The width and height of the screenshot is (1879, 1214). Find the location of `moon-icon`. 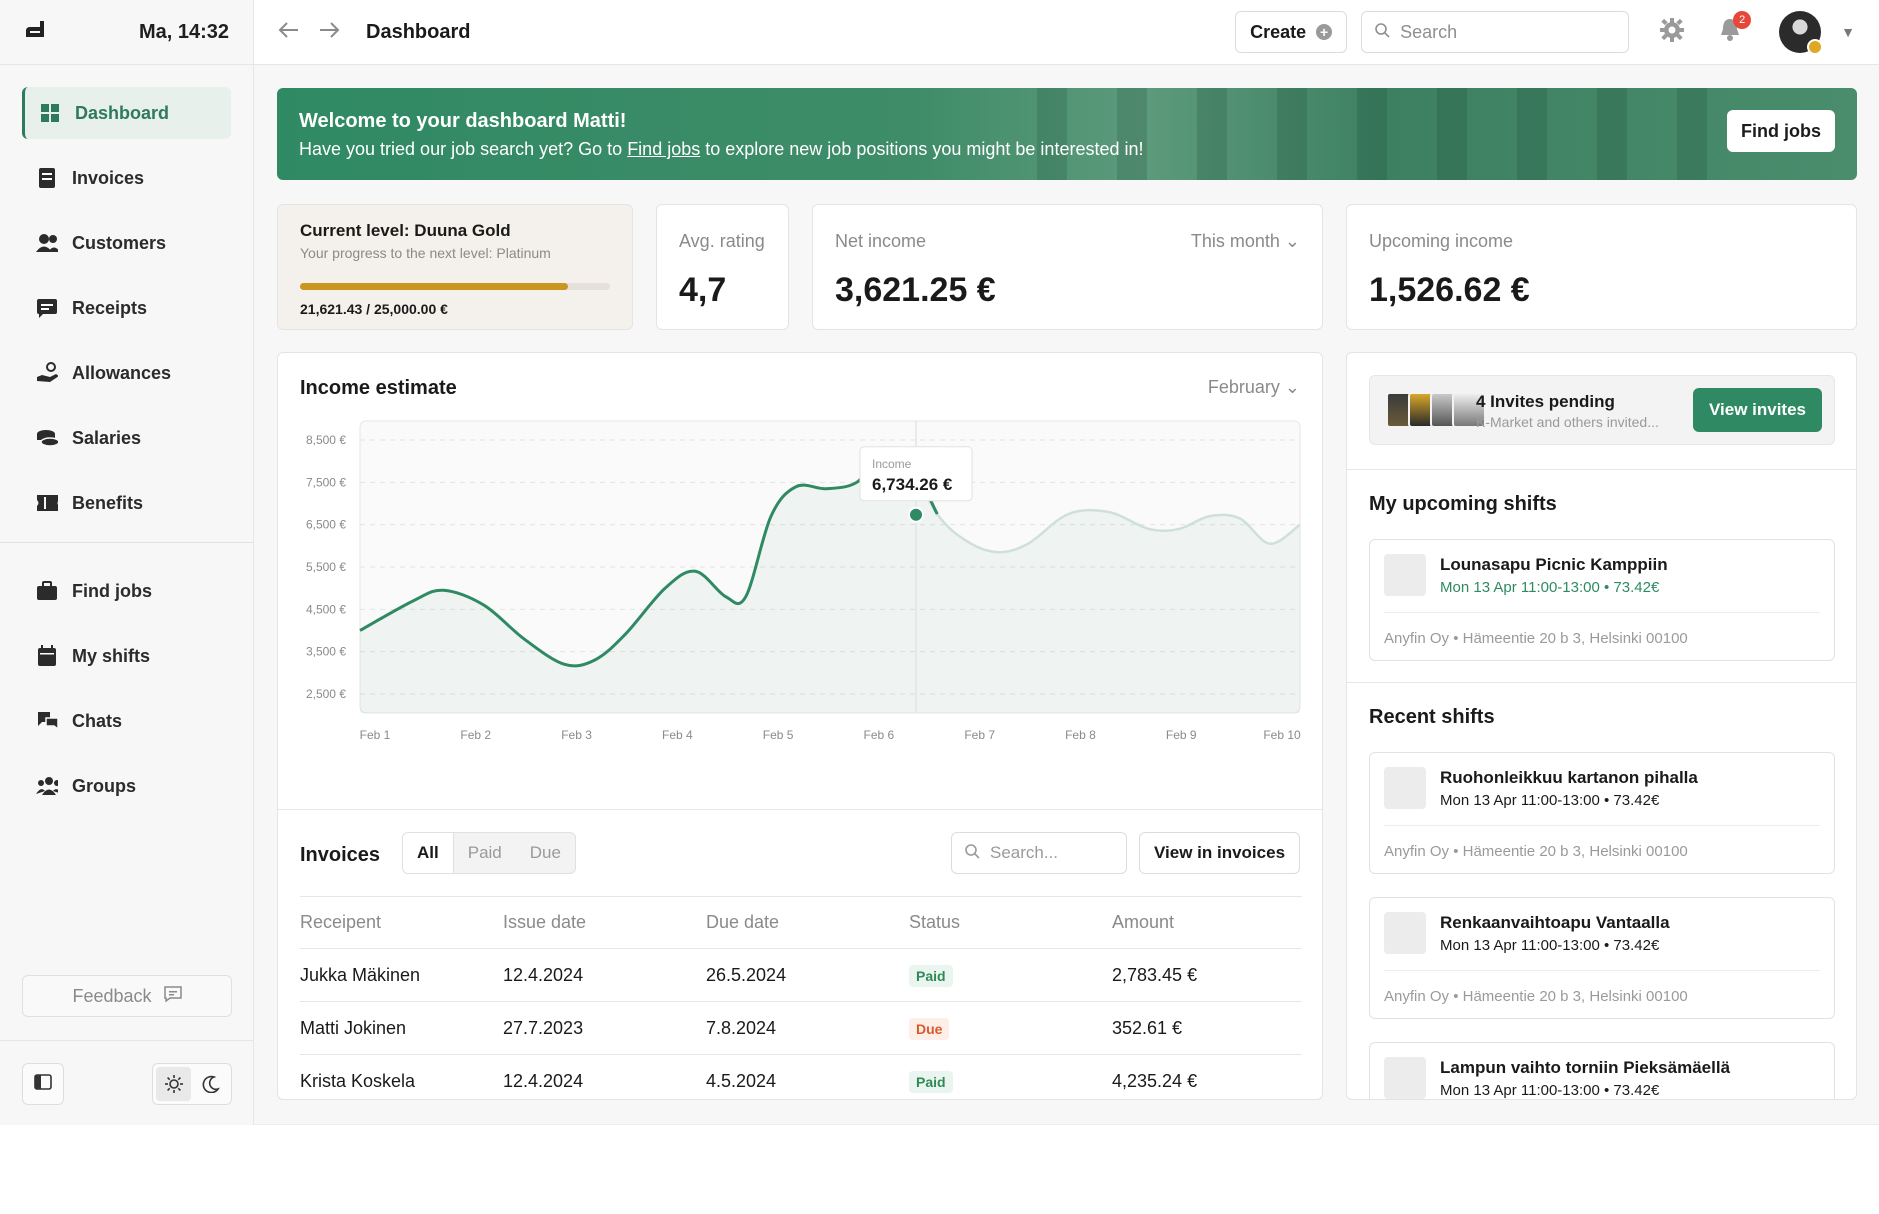

moon-icon is located at coordinates (210, 1084).